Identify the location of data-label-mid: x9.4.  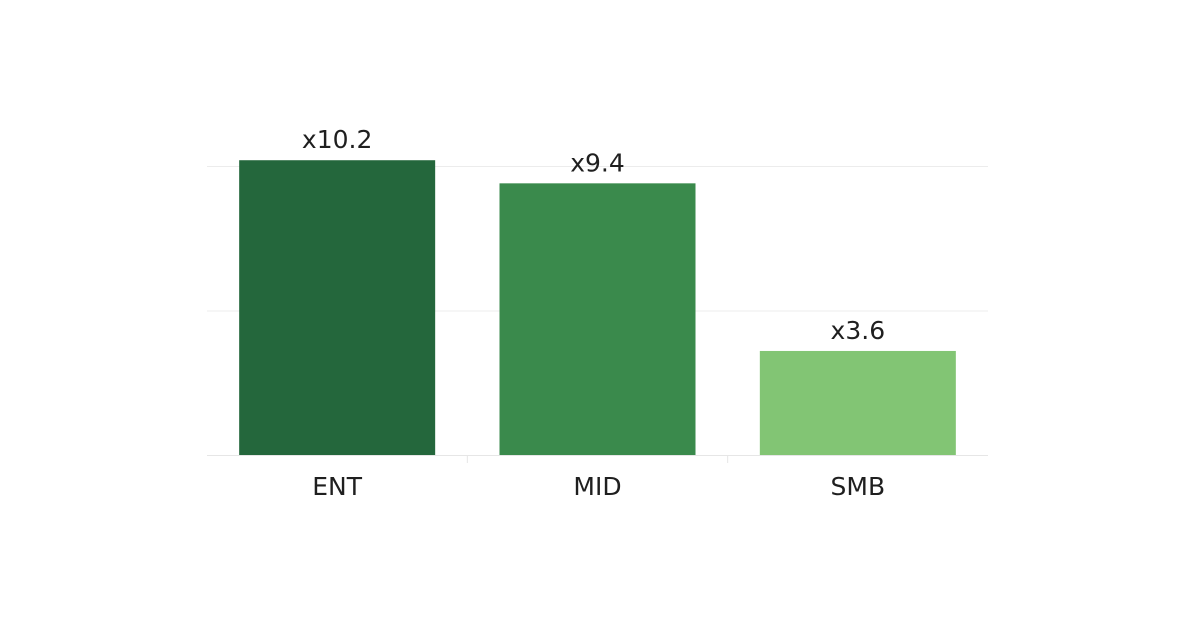
(597, 162).